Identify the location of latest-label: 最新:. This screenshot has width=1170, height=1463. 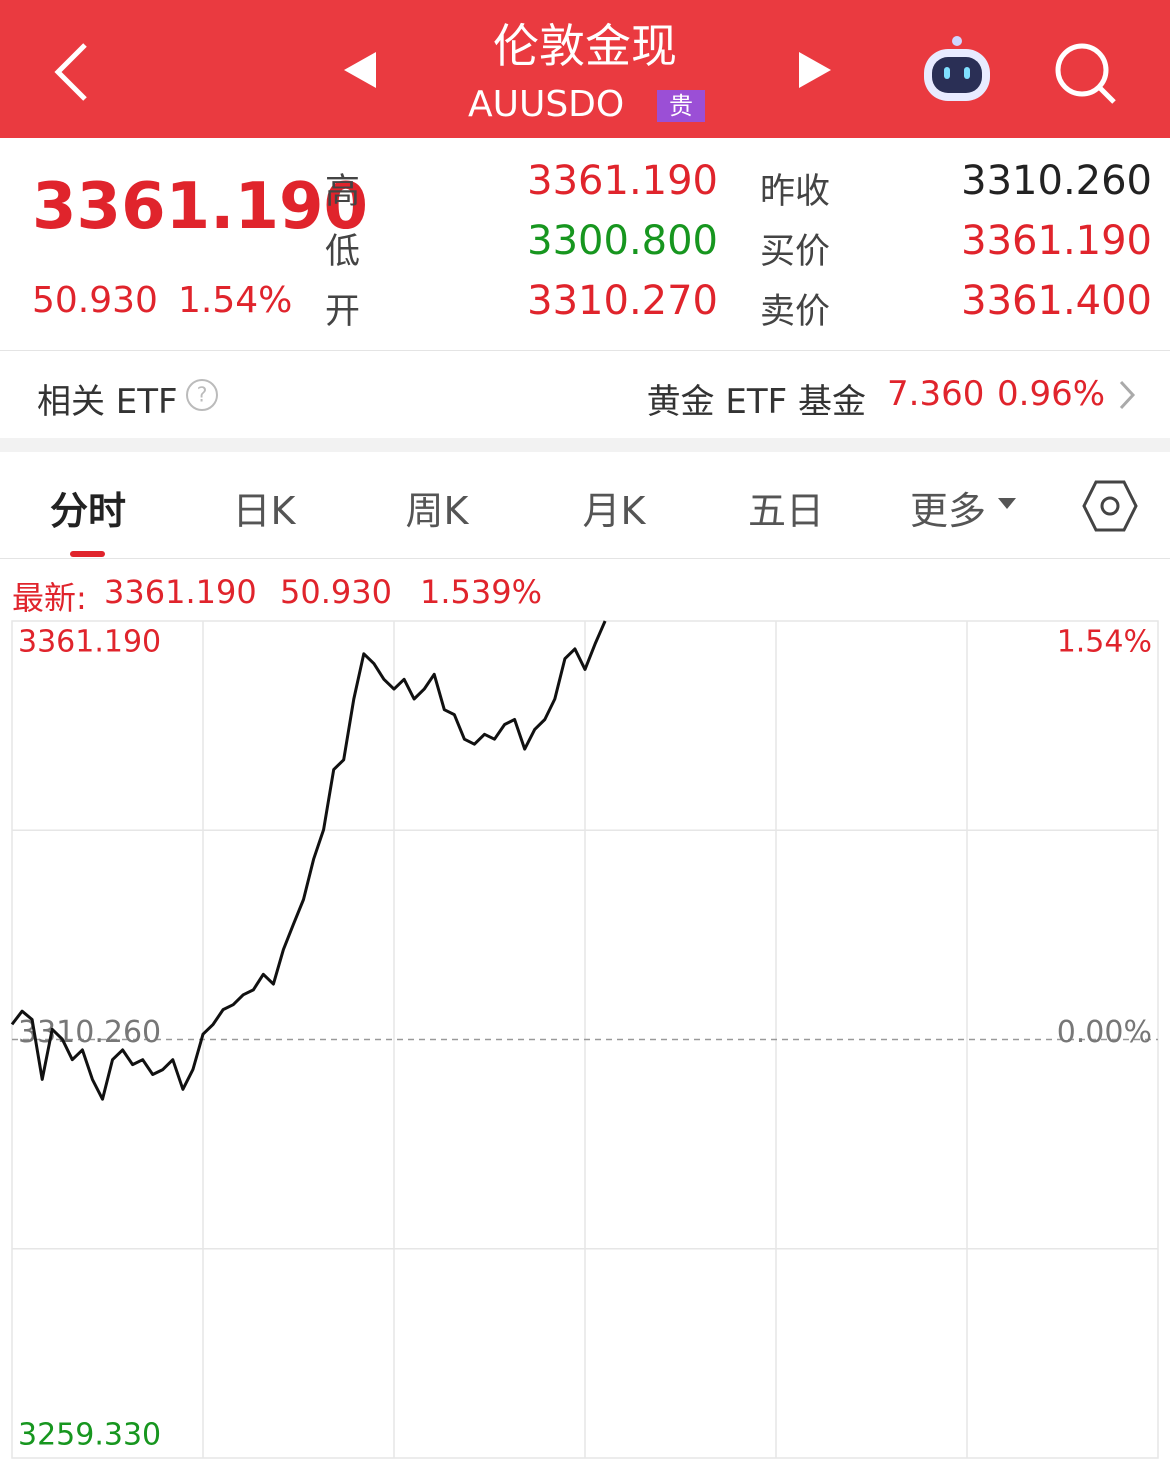
(49, 598).